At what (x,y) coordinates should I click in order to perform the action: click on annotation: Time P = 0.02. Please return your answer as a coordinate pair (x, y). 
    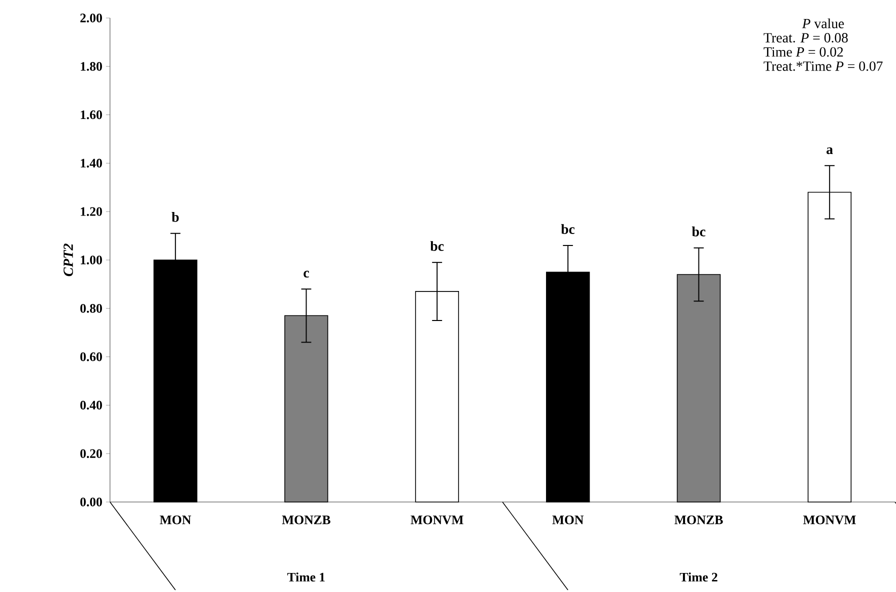
    Looking at the image, I should click on (803, 52).